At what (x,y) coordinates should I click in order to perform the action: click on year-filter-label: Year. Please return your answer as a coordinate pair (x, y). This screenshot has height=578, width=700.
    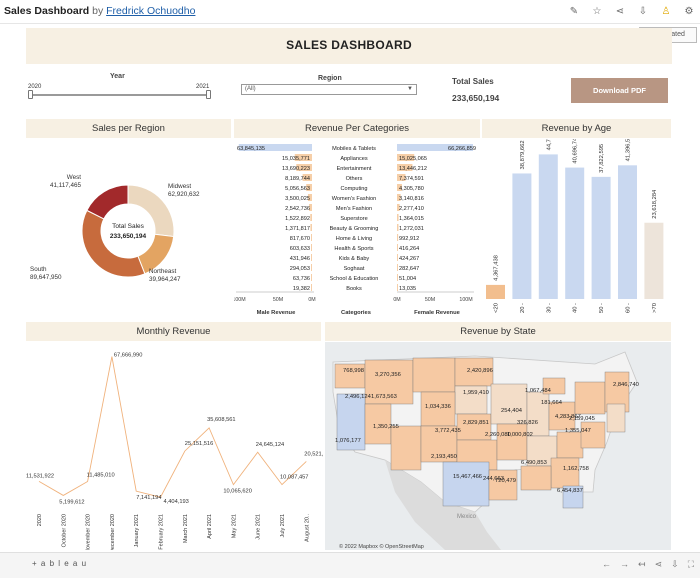
    Looking at the image, I should click on (117, 76).